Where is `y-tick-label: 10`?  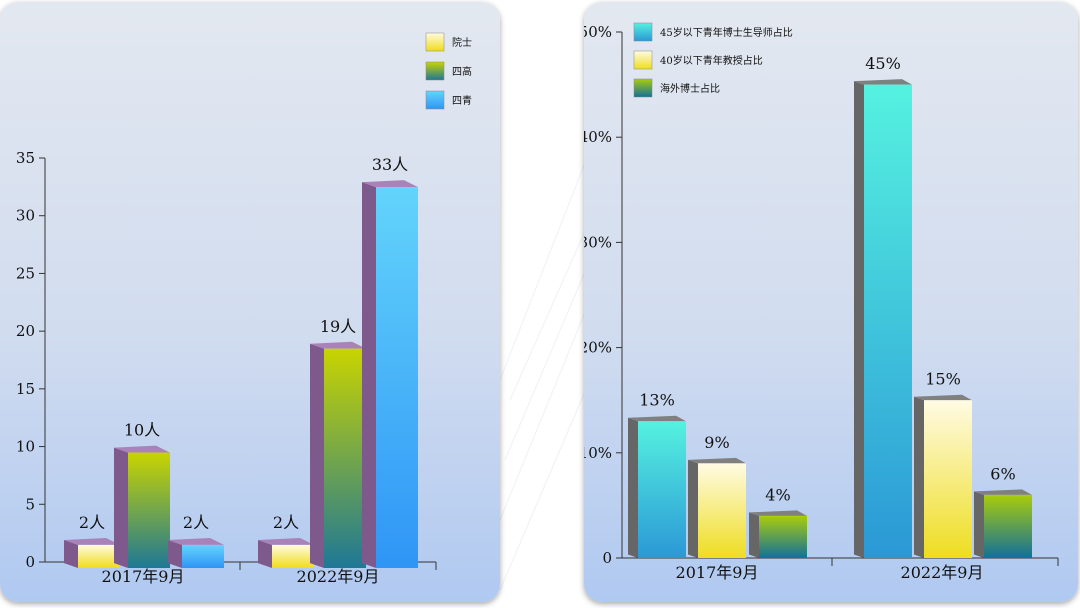
y-tick-label: 10 is located at coordinates (25, 447).